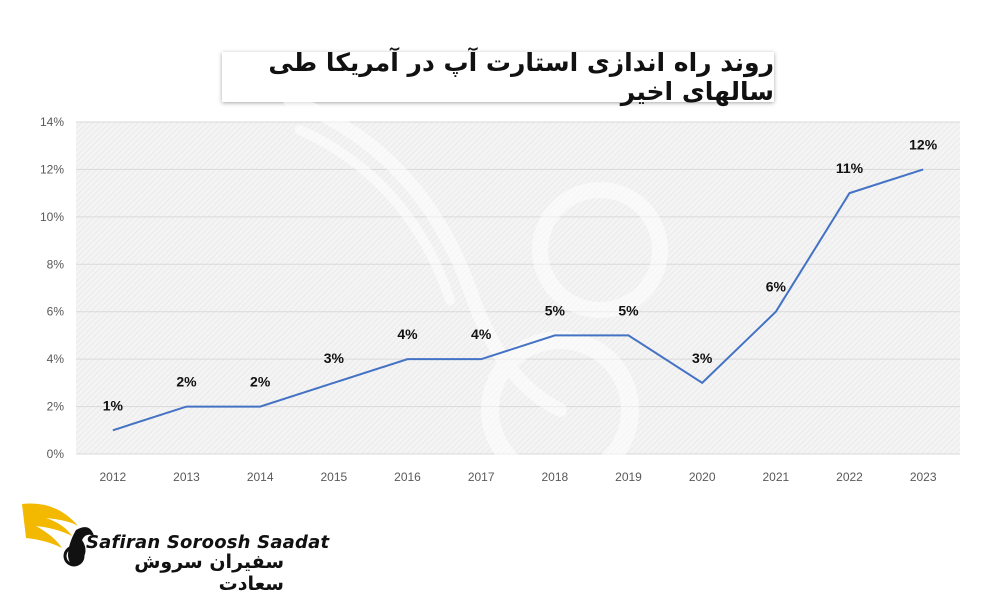 The image size is (1000, 600). I want to click on logo-text-en: Safiran Soroosh Saadat, so click(208, 542).